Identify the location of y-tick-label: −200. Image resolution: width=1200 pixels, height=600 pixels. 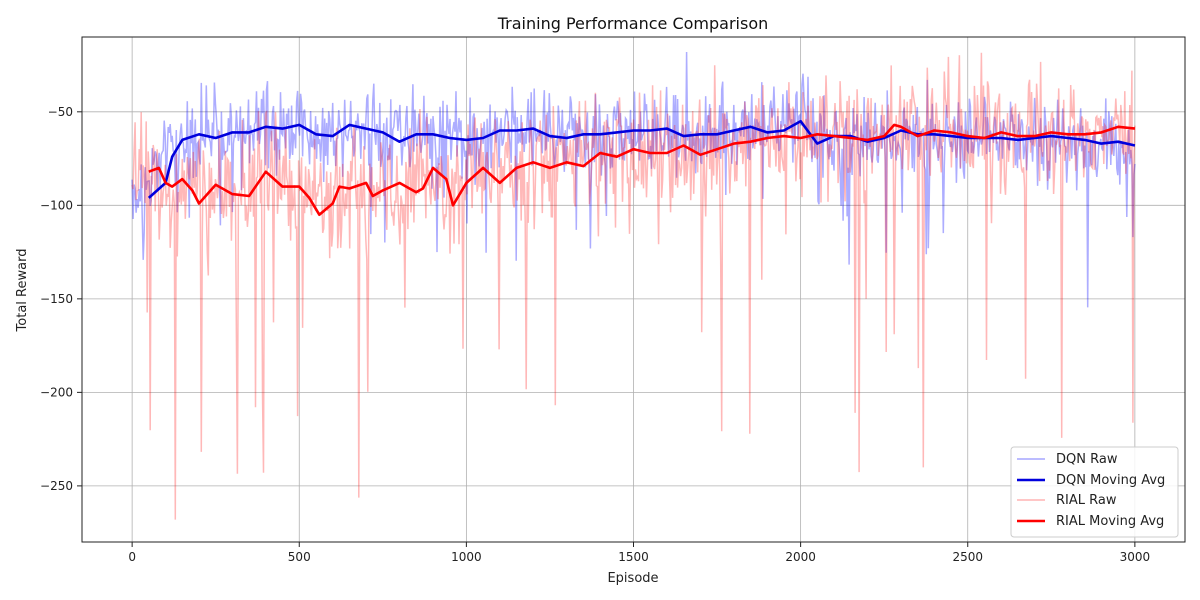
(56, 392).